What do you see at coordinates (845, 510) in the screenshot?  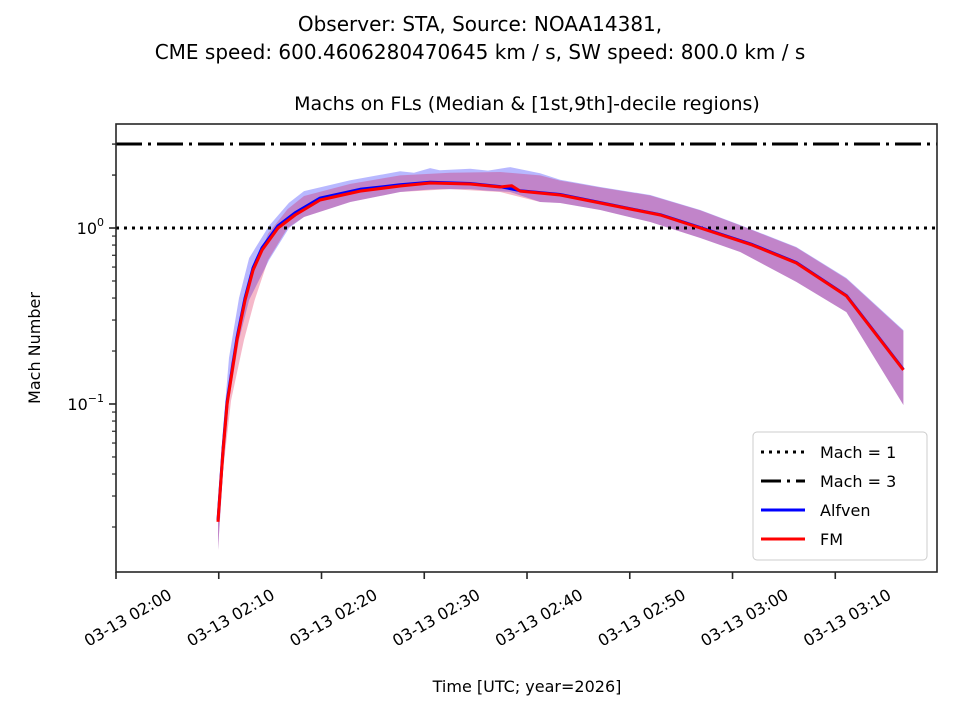 I see `legend-label: Alfven` at bounding box center [845, 510].